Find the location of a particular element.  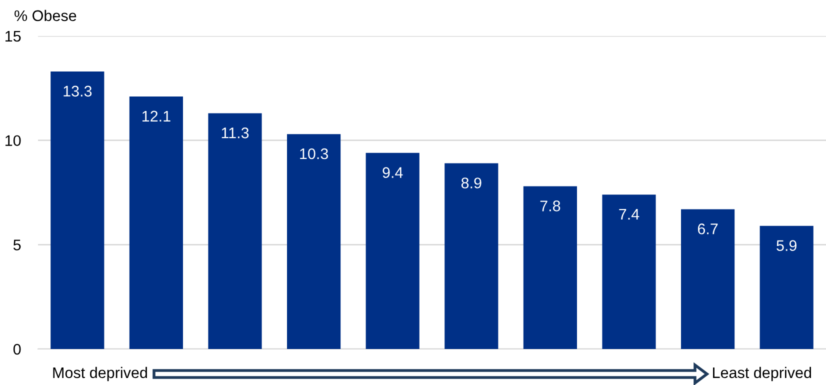

data-label: 10.3 is located at coordinates (314, 154).